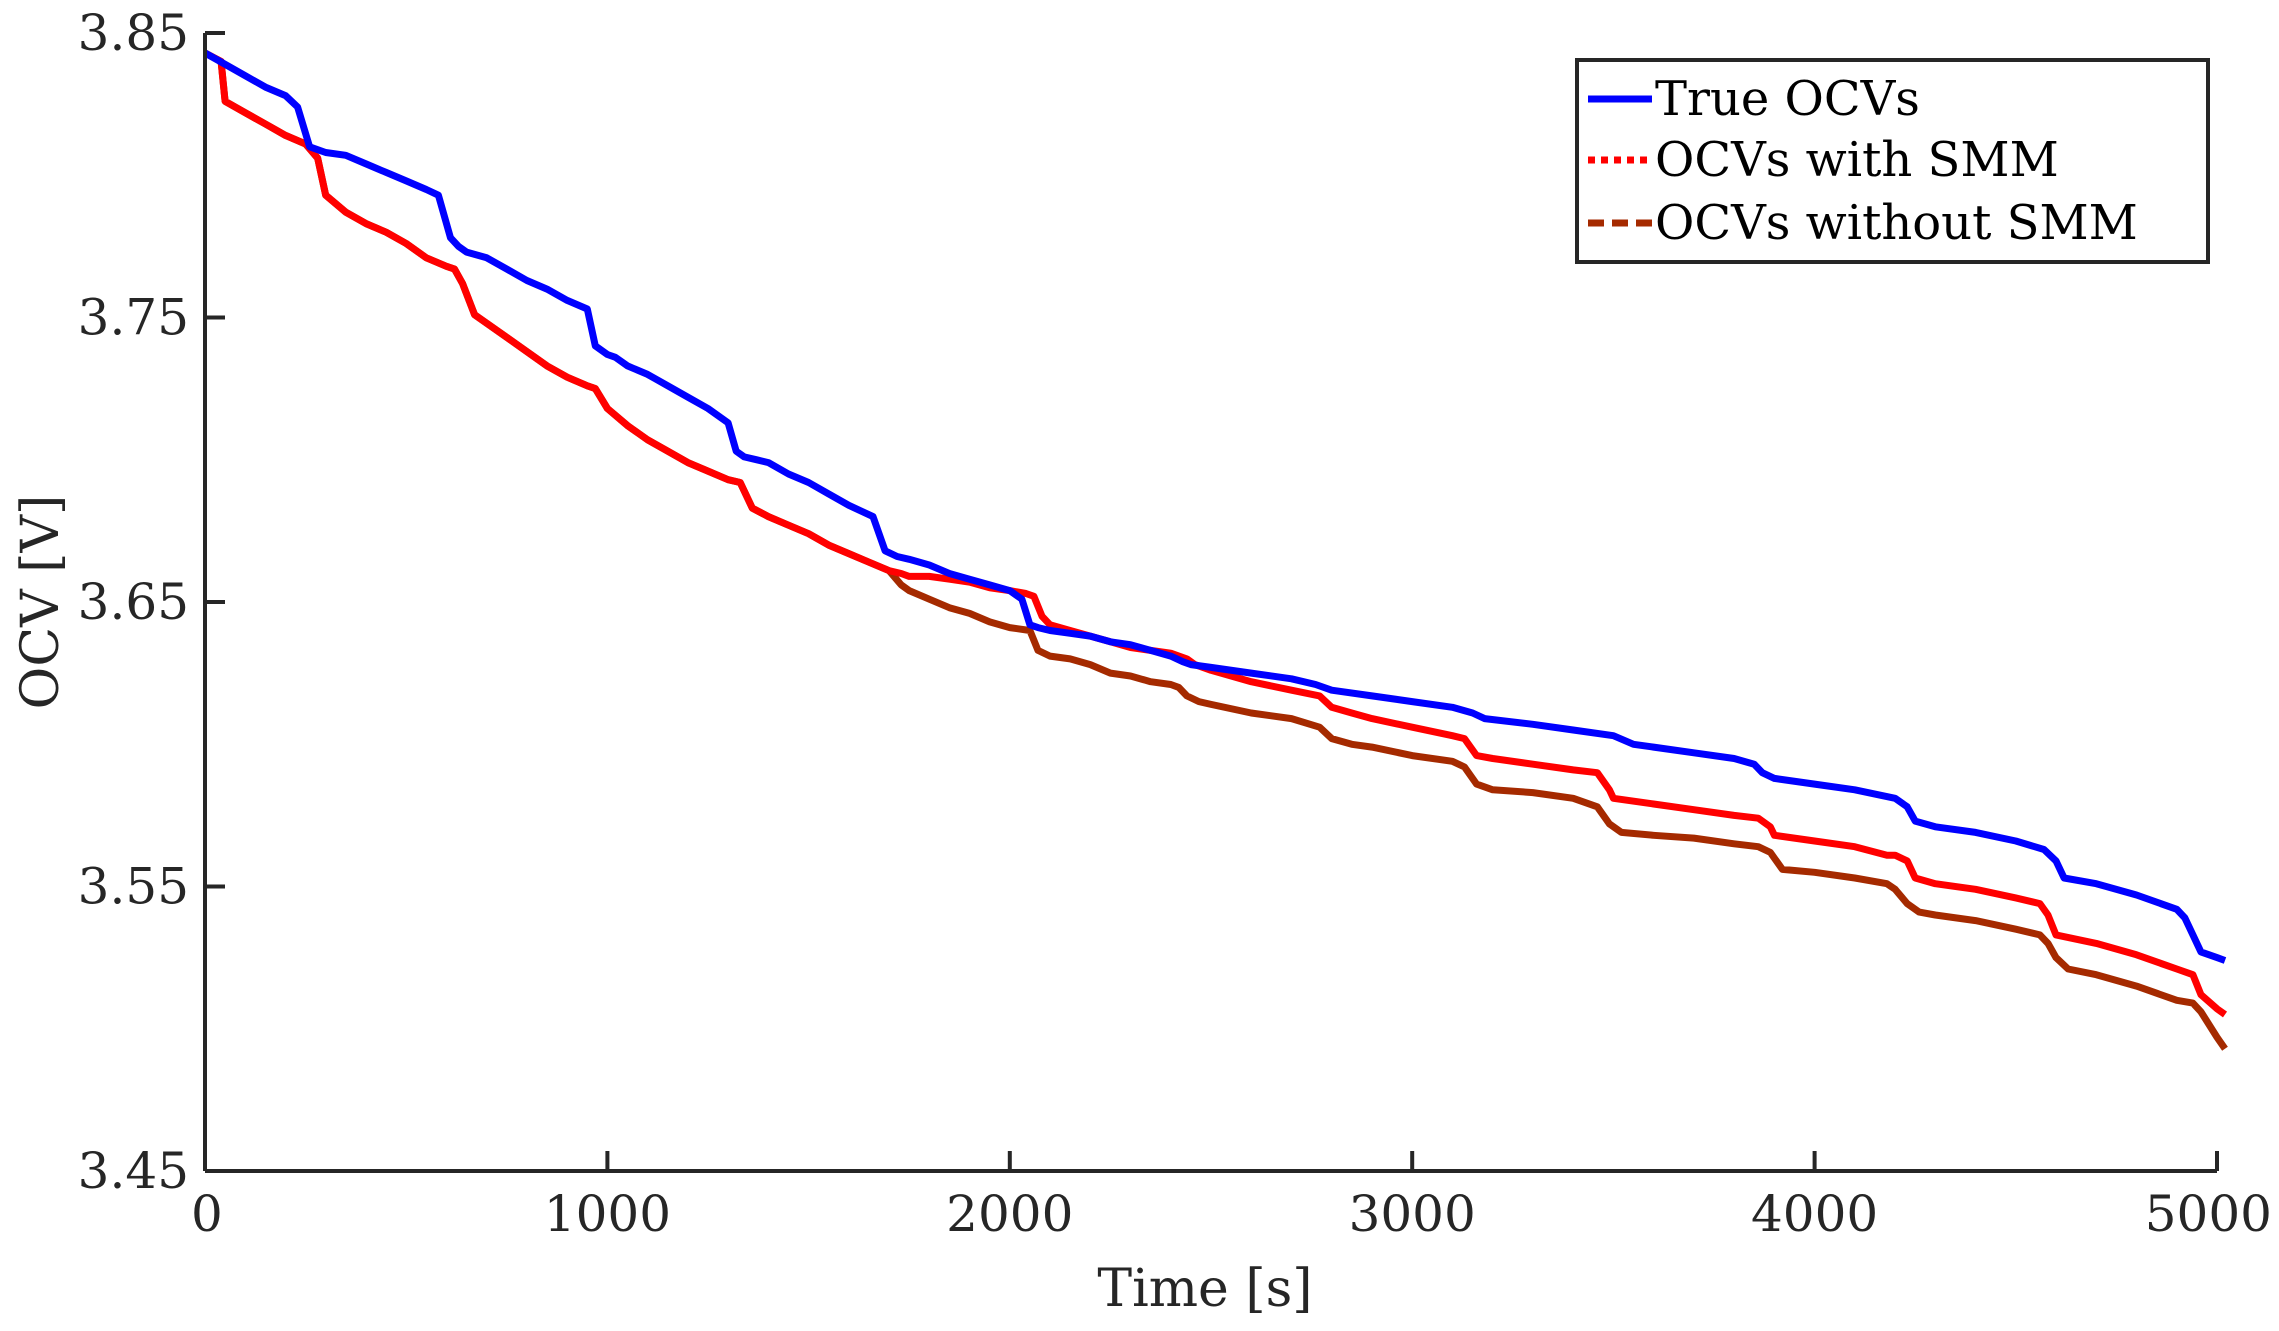  What do you see at coordinates (1009, 1214) in the screenshot?
I see `x-tick-label: 2000` at bounding box center [1009, 1214].